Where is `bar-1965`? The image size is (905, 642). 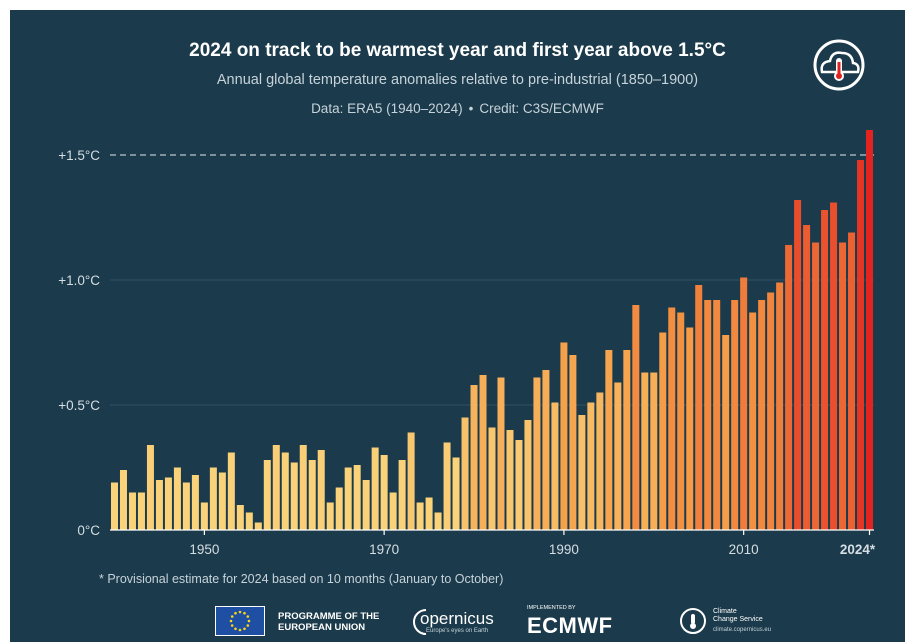
bar-1965 is located at coordinates (339, 508).